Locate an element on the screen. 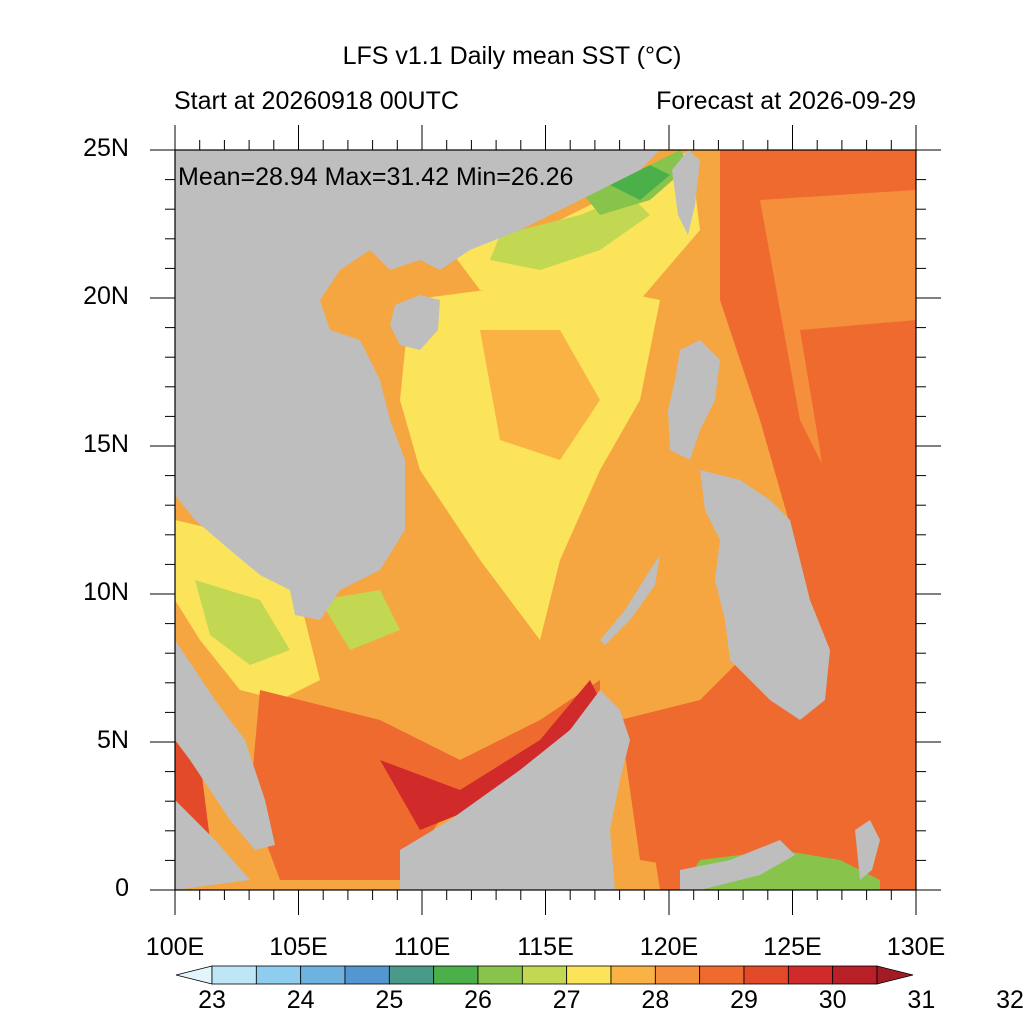 The height and width of the screenshot is (1024, 1024). lon-label: 115E is located at coordinates (545, 947).